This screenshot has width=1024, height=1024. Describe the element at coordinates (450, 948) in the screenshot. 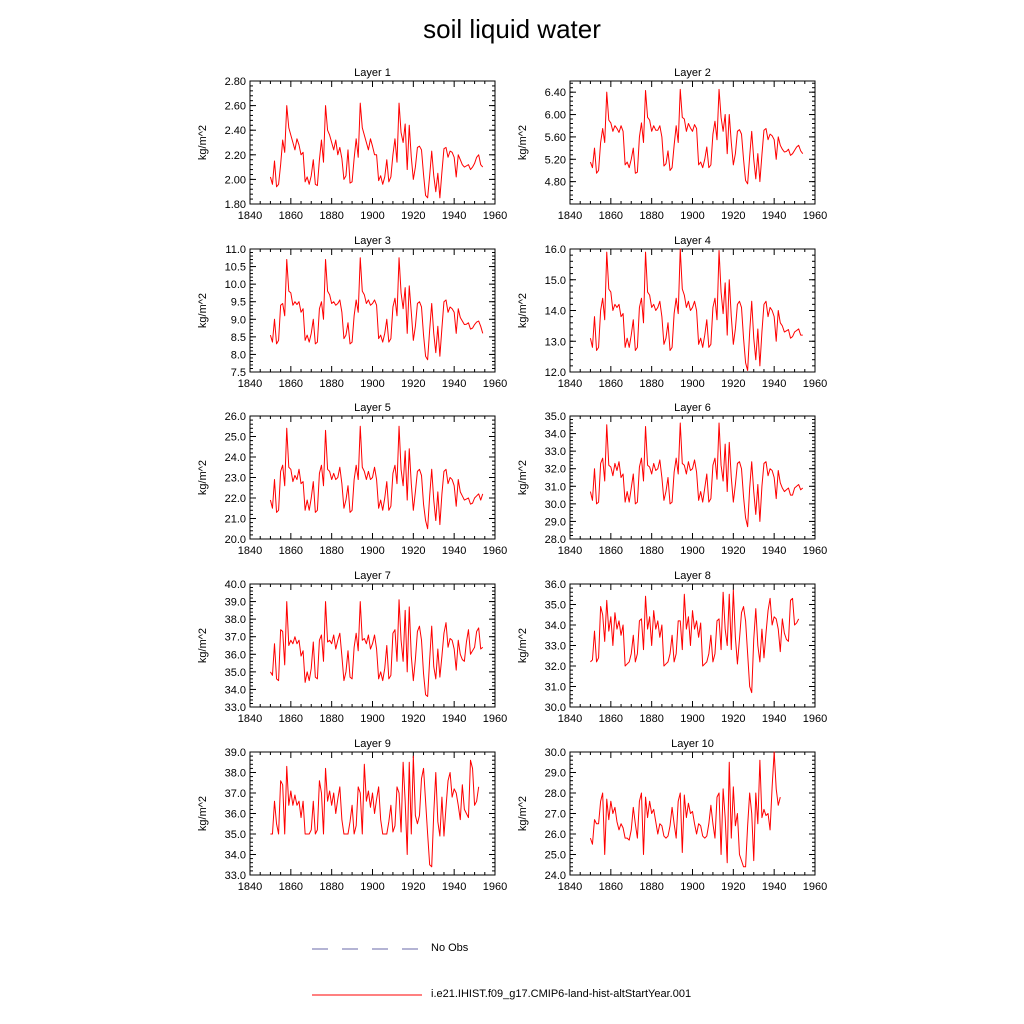

I see `legend-label-obs: No Obs` at that location.